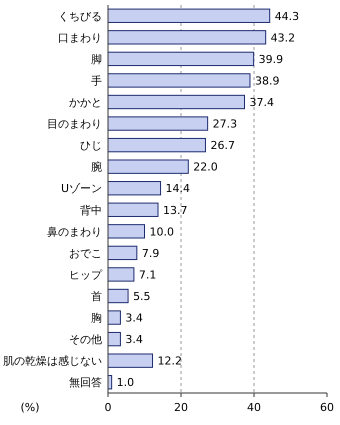 This screenshot has height=425, width=340. I want to click on x-axis-title: (%), so click(30, 407).